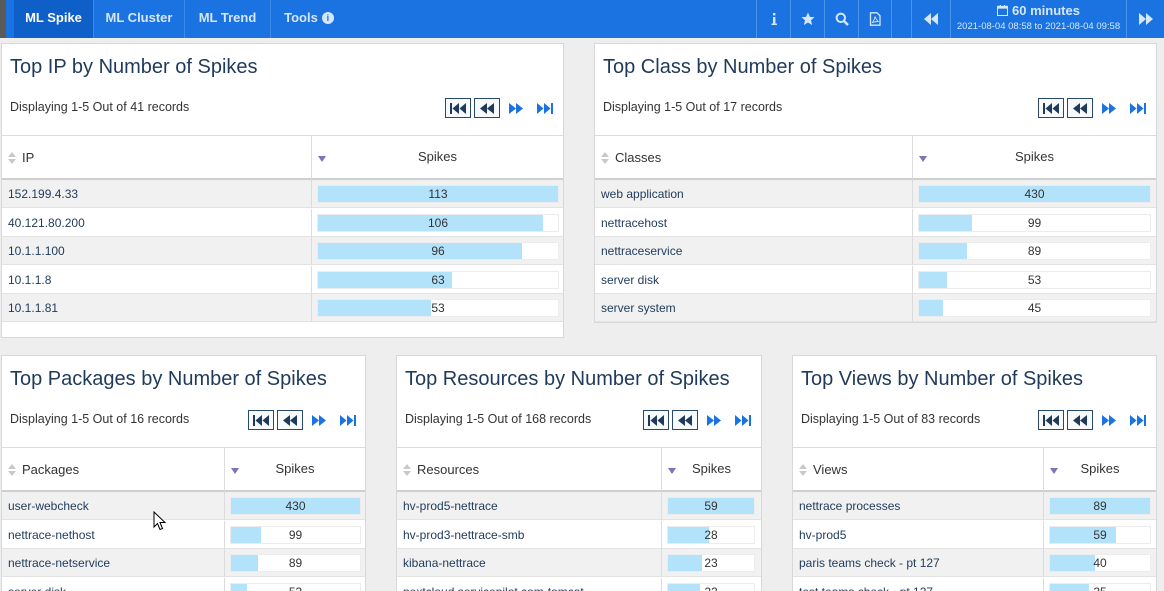 This screenshot has width=1164, height=591. I want to click on mouse-cursor-icon, so click(160, 521).